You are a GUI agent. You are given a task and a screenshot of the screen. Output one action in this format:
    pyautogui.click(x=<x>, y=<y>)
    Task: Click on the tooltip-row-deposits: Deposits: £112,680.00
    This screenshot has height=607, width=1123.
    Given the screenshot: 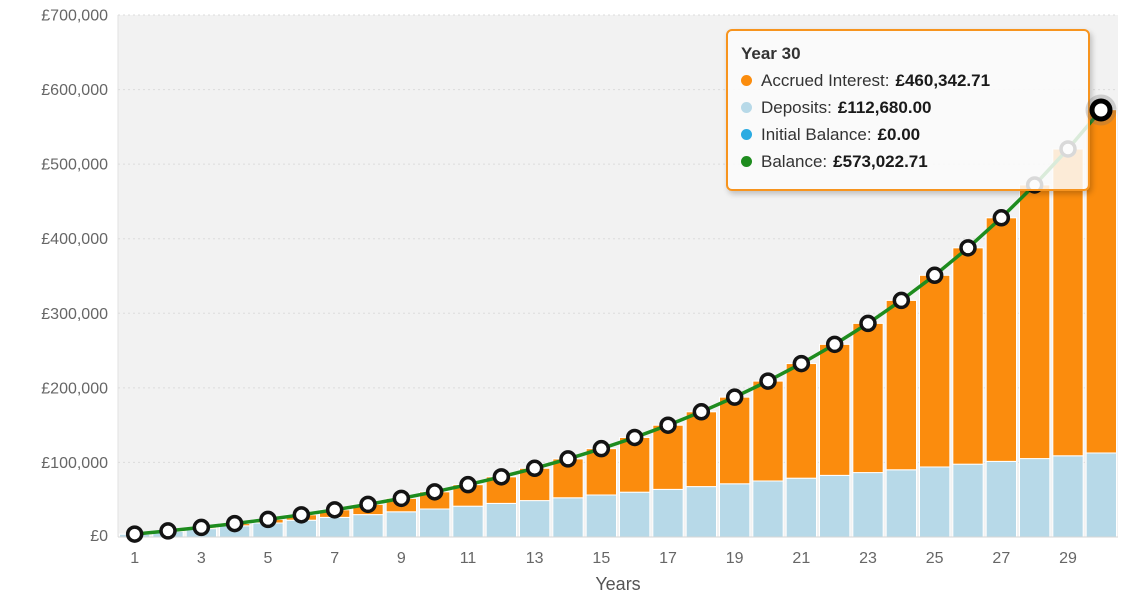 What is the action you would take?
    pyautogui.click(x=908, y=107)
    